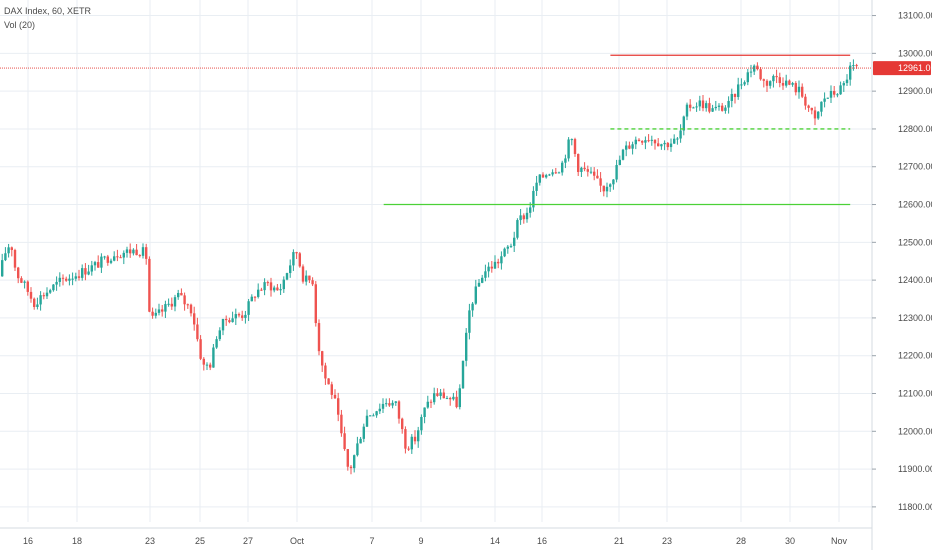 This screenshot has height=550, width=932. What do you see at coordinates (200, 541) in the screenshot?
I see `time-axis-label: 25` at bounding box center [200, 541].